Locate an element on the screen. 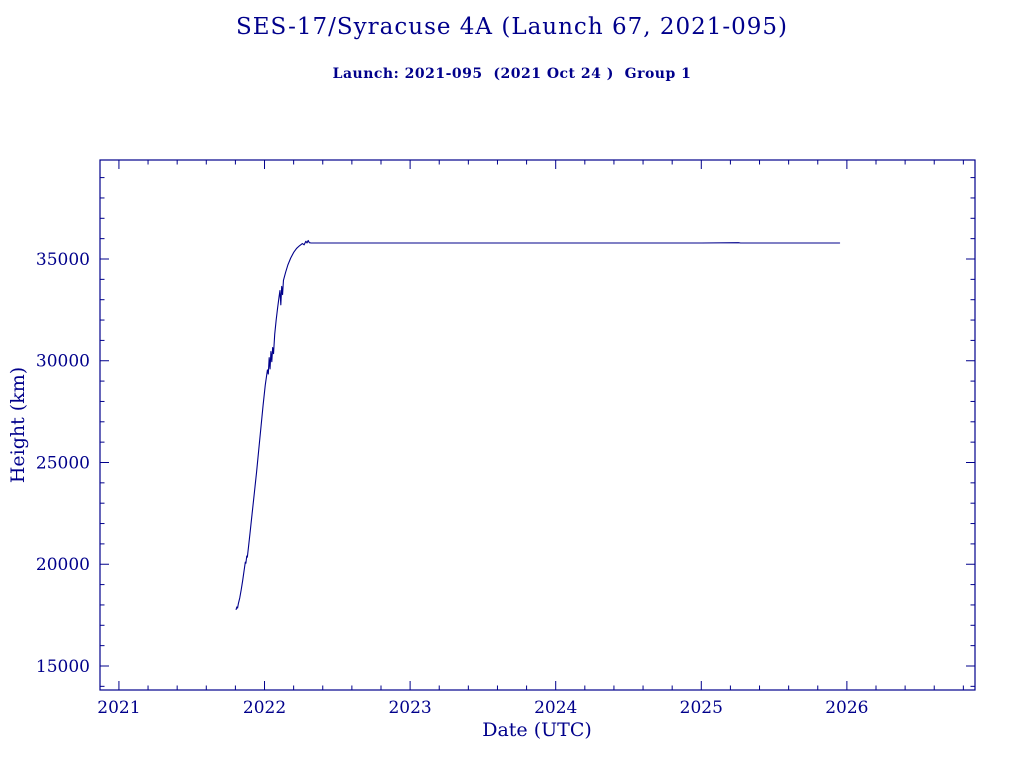 This screenshot has height=768, width=1024. y-tick-label: 25000 is located at coordinates (63, 463).